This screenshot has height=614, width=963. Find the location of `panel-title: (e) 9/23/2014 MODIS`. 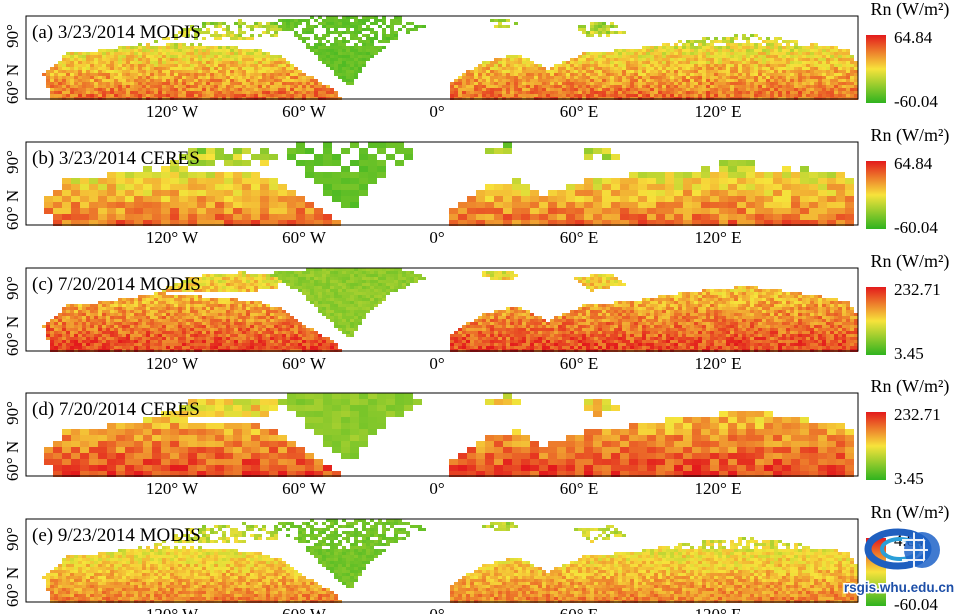

panel-title: (e) 9/23/2014 MODIS is located at coordinates (116, 535).